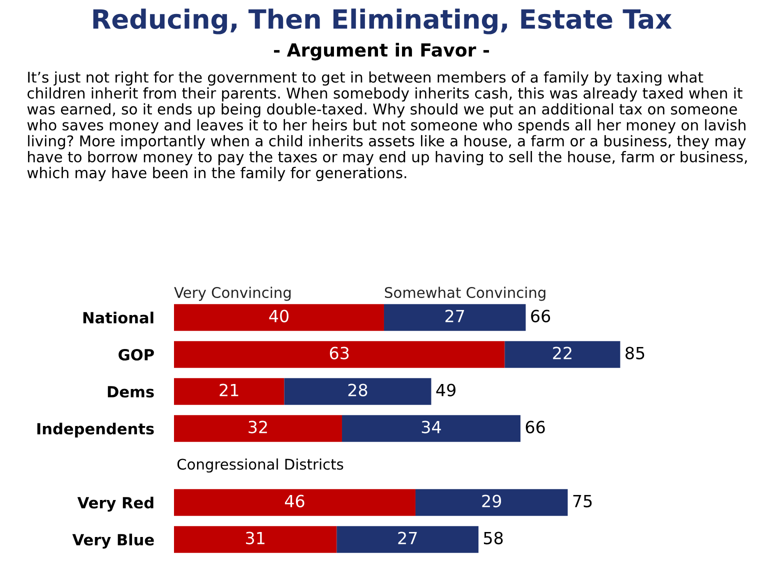 Image resolution: width=763 pixels, height=571 pixels. What do you see at coordinates (381, 51) in the screenshot?
I see `chart-subtitle: - Argument in Favor -` at bounding box center [381, 51].